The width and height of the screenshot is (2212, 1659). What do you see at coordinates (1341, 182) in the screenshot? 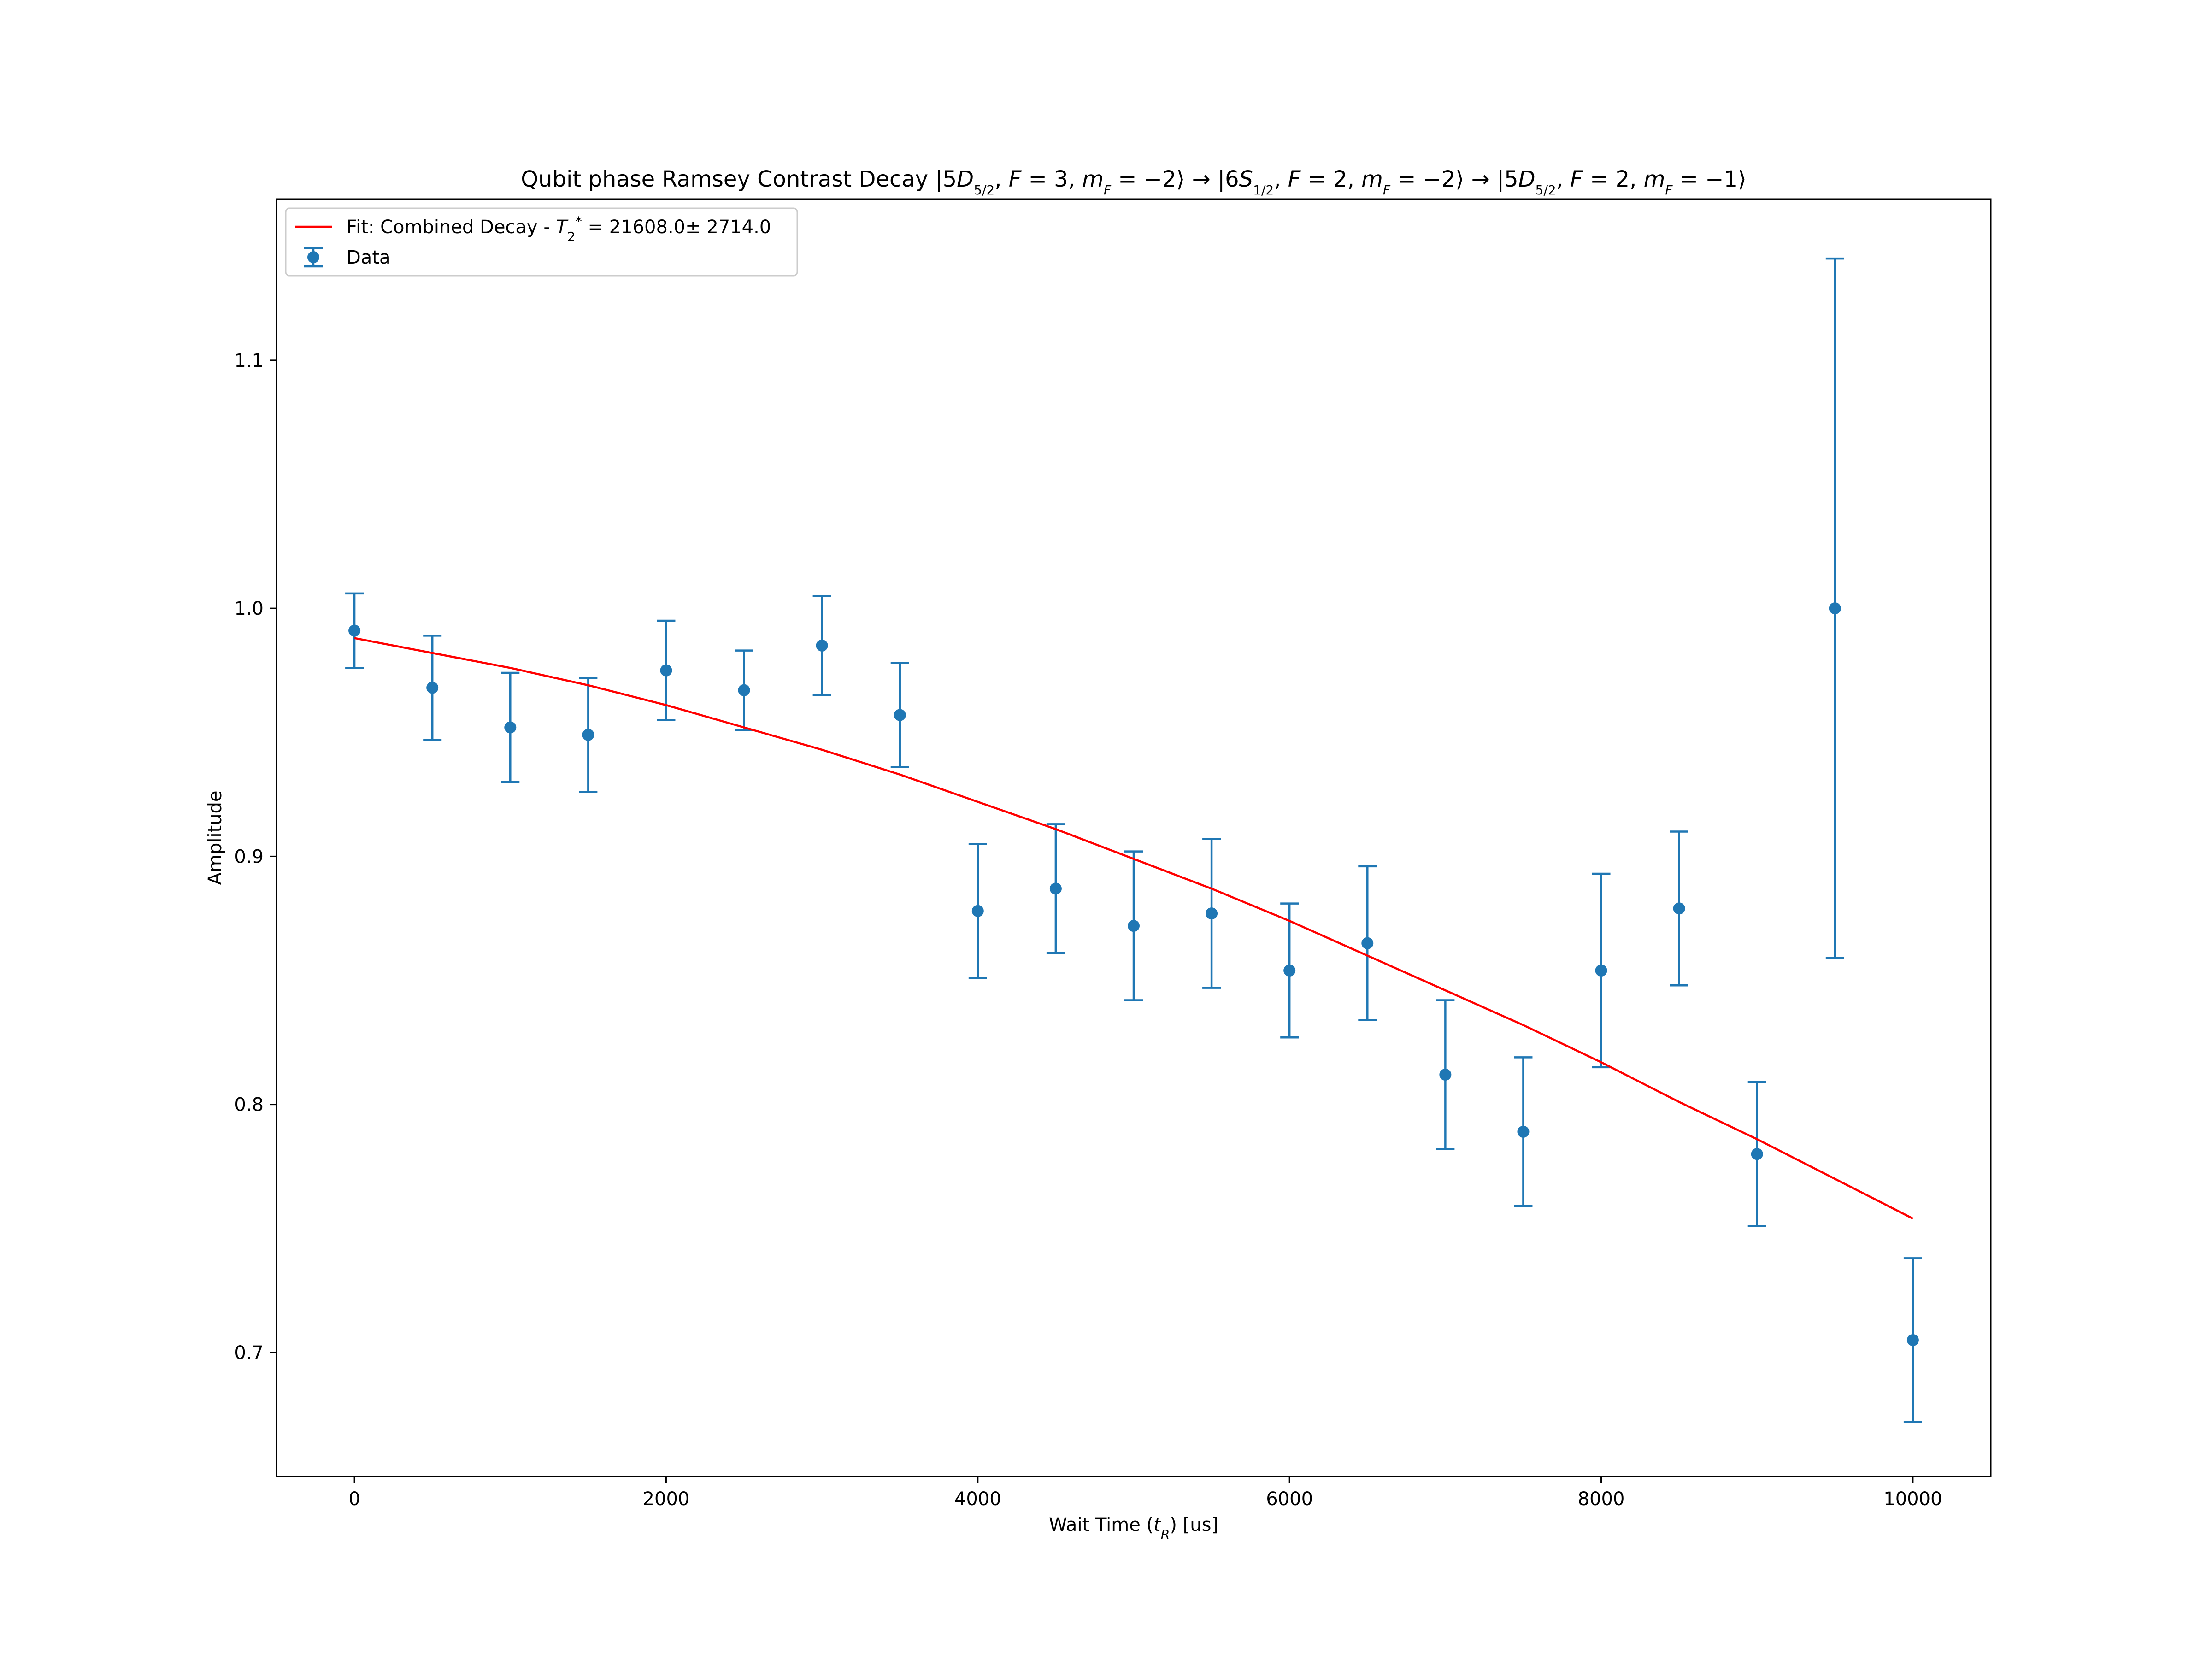
I see `title-state-intermediate: |6S1/2, F = 2, mF = −2⟩` at bounding box center [1341, 182].